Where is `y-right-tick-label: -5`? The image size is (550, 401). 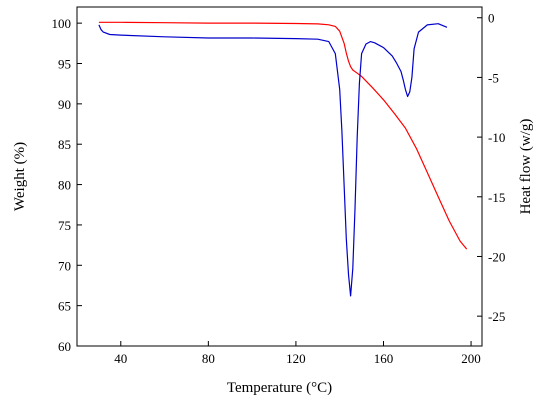 y-right-tick-label: -5 is located at coordinates (493, 77).